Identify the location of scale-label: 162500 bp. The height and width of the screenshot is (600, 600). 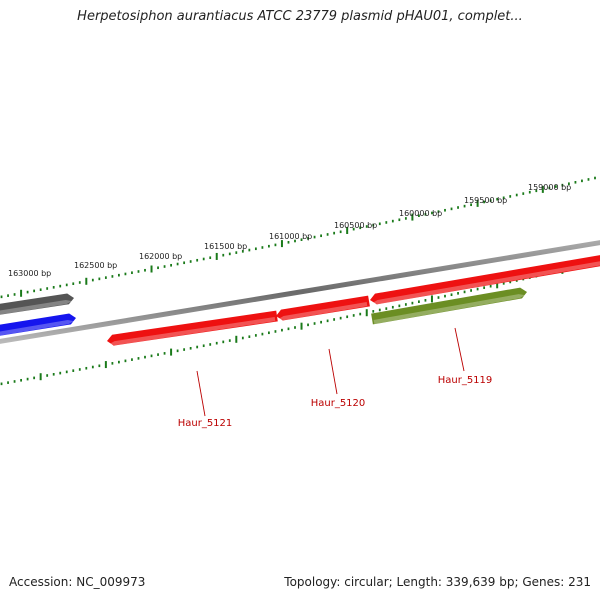
(95, 265).